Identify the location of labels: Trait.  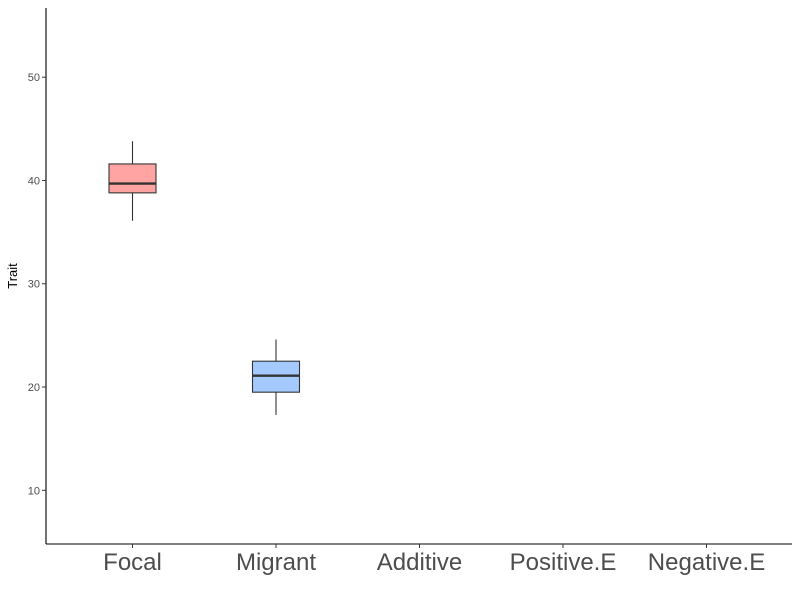
(12, 276).